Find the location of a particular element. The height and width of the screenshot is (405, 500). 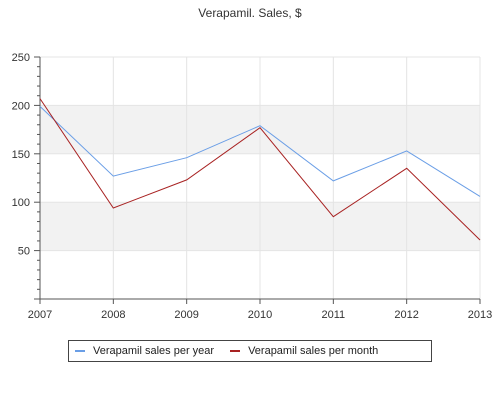

x-tick-label: 2013 is located at coordinates (480, 315).